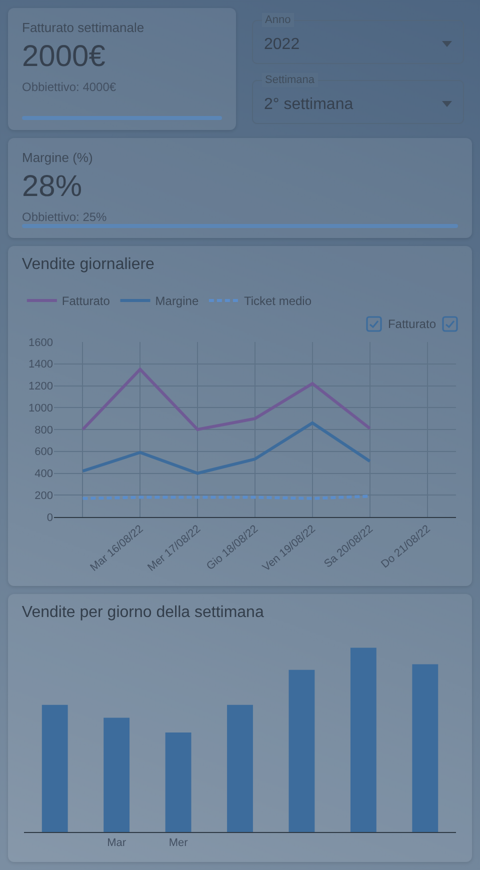  What do you see at coordinates (116, 843) in the screenshot?
I see `x-tick-label: Mar` at bounding box center [116, 843].